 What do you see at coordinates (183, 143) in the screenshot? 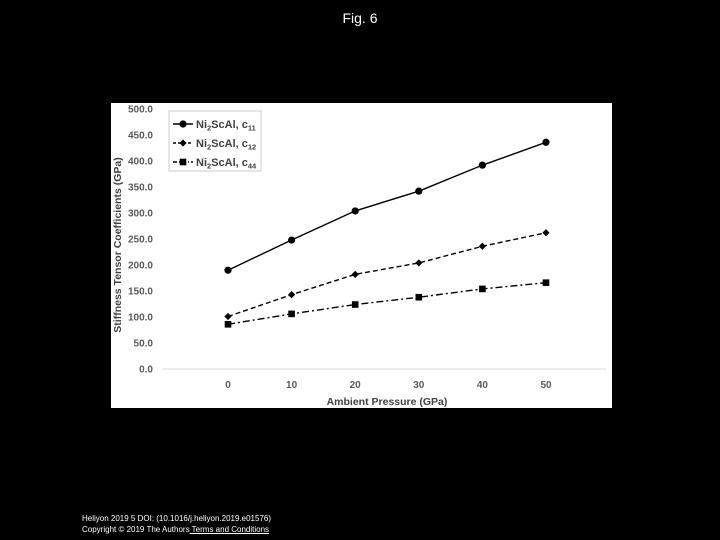
I see `legend-marker-diamond` at bounding box center [183, 143].